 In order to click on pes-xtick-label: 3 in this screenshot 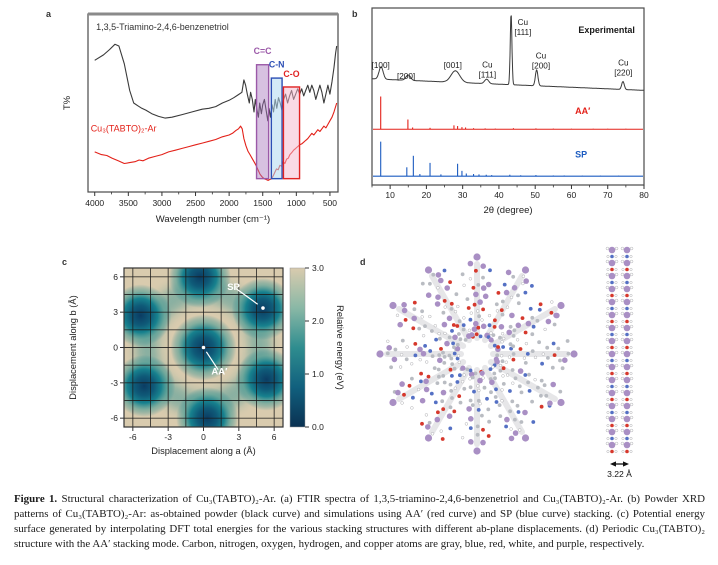, I will do `click(238, 437)`.